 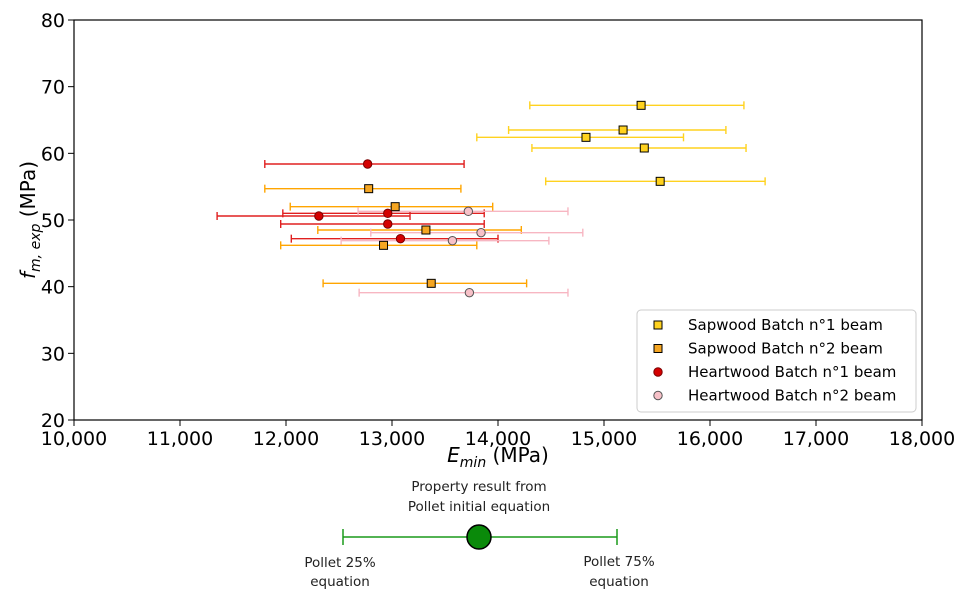 What do you see at coordinates (478, 487) in the screenshot?
I see `key-center-label-line1: Property result from` at bounding box center [478, 487].